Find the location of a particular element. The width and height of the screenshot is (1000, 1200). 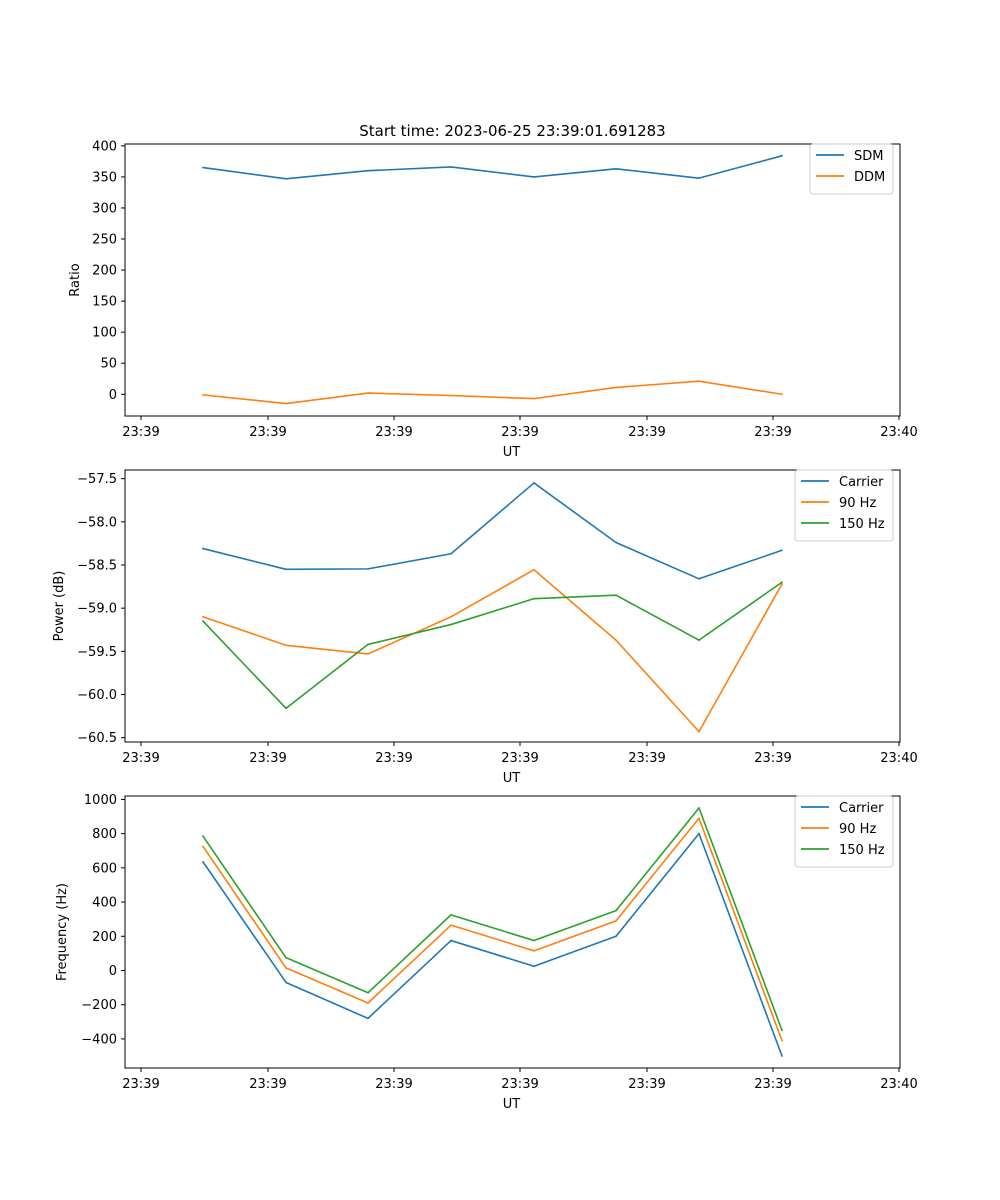

y-tick-label: 350 is located at coordinates (104, 177).